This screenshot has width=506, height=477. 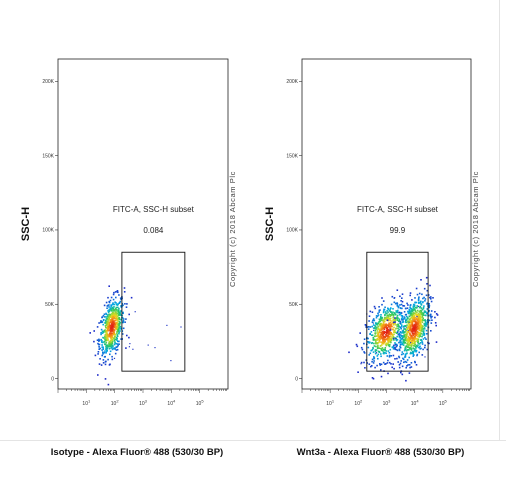 What do you see at coordinates (294, 305) in the screenshot?
I see `y-tick-label: 50K` at bounding box center [294, 305].